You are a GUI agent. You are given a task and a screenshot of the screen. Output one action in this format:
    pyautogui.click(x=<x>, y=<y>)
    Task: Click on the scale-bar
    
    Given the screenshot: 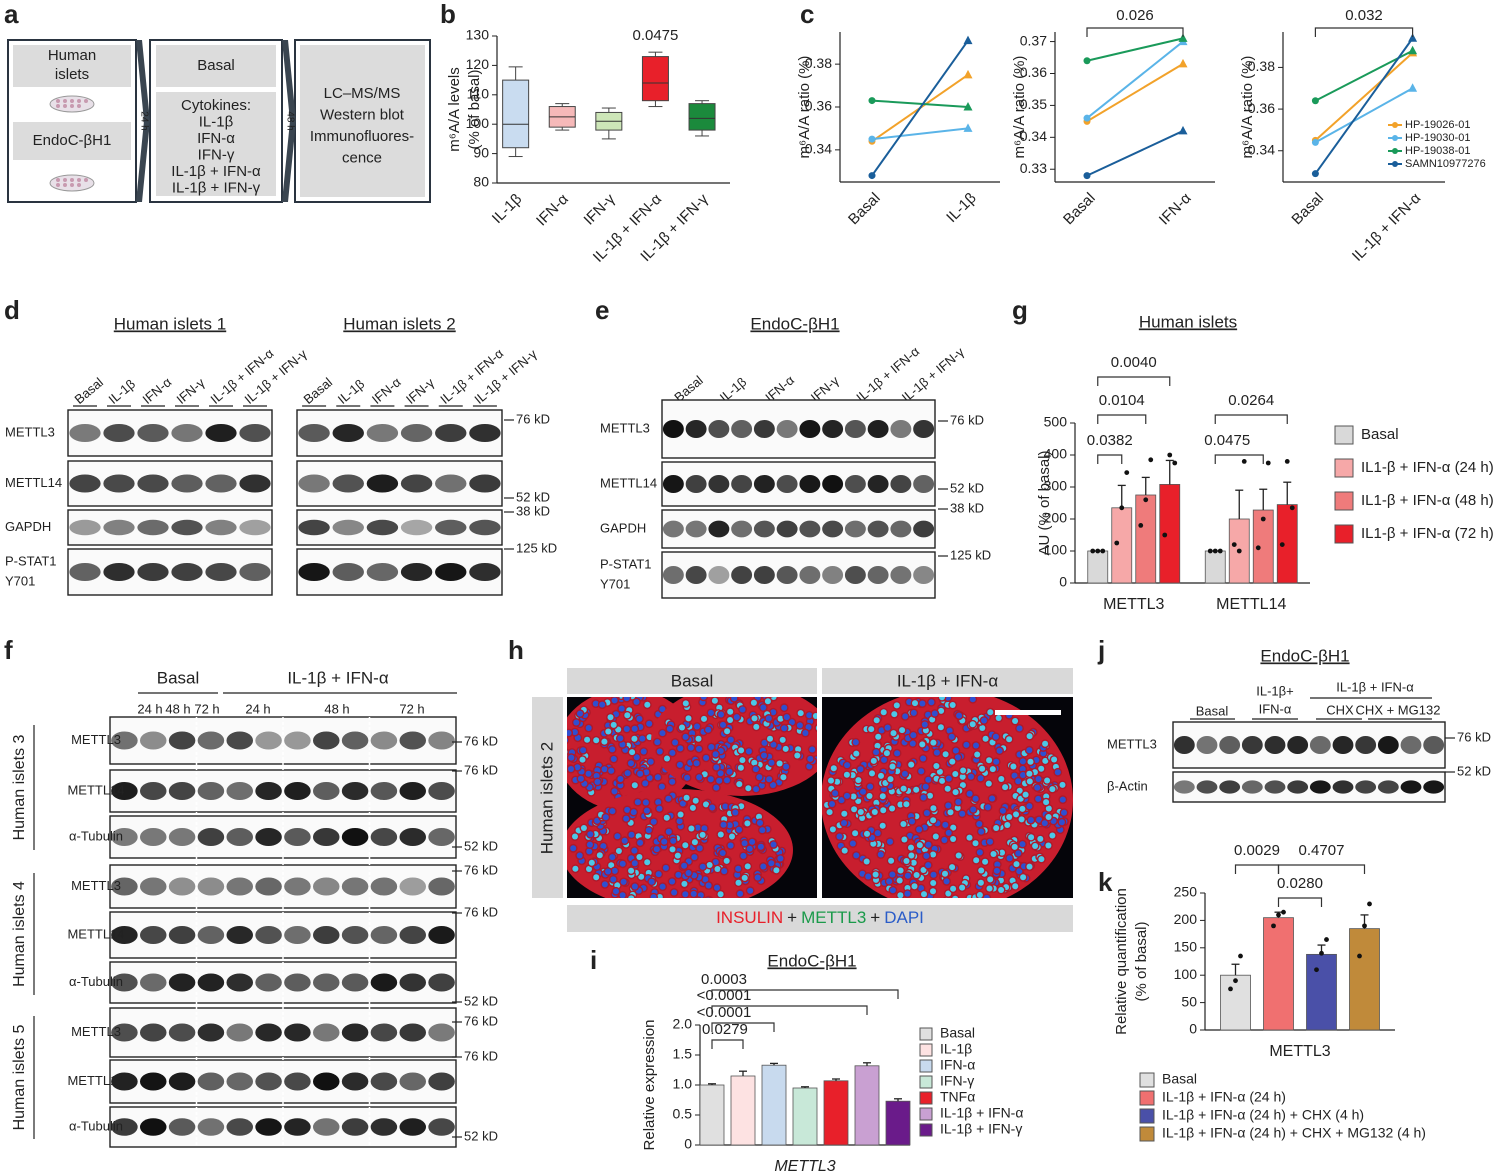 What is the action you would take?
    pyautogui.click(x=1028, y=712)
    